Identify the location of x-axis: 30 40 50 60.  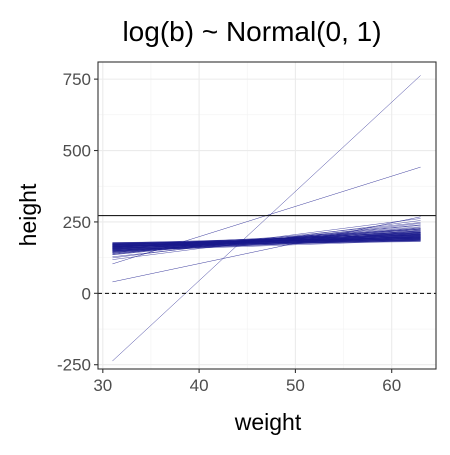
(247, 382).